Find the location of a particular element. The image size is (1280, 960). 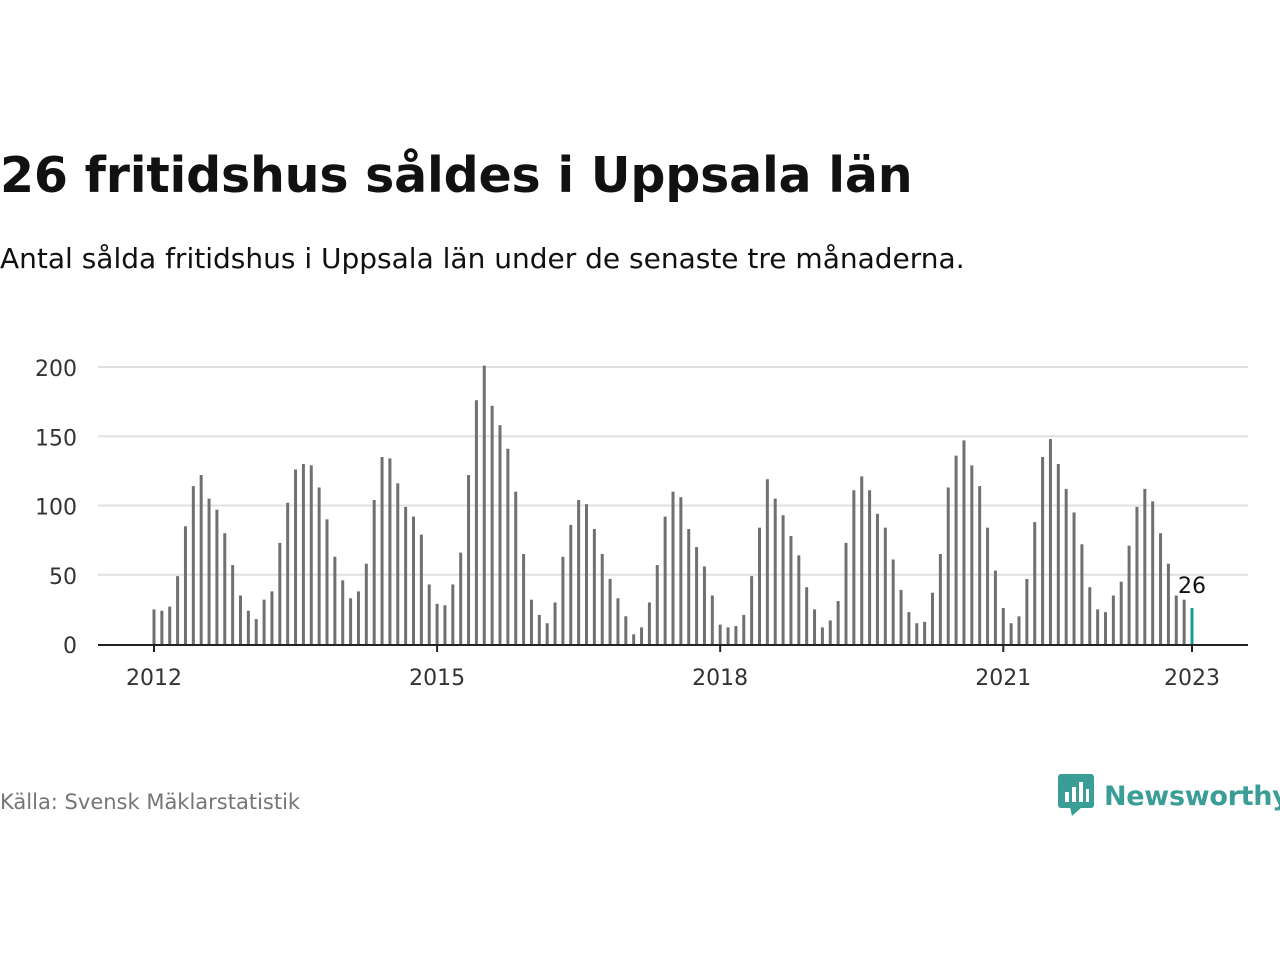

x-tick-label: 2023 is located at coordinates (1192, 678).